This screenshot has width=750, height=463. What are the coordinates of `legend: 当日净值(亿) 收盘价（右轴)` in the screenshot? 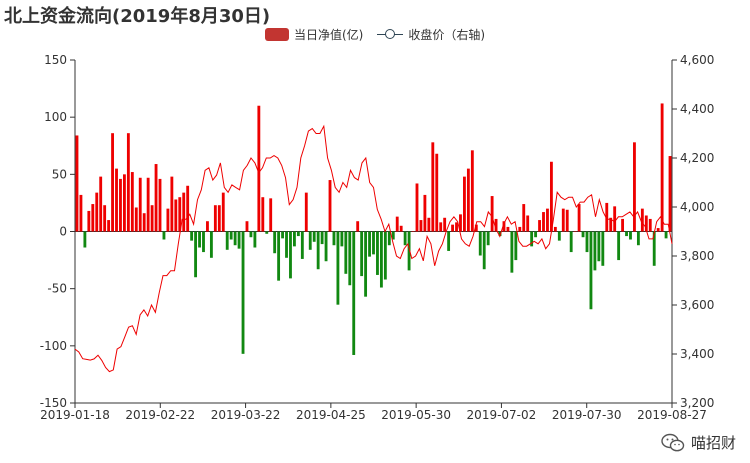 It's located at (382, 34).